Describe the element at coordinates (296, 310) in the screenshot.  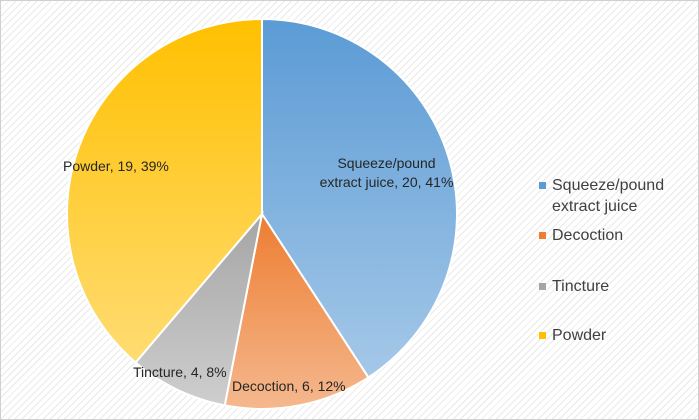
I see `pie-slice-decoction` at that location.